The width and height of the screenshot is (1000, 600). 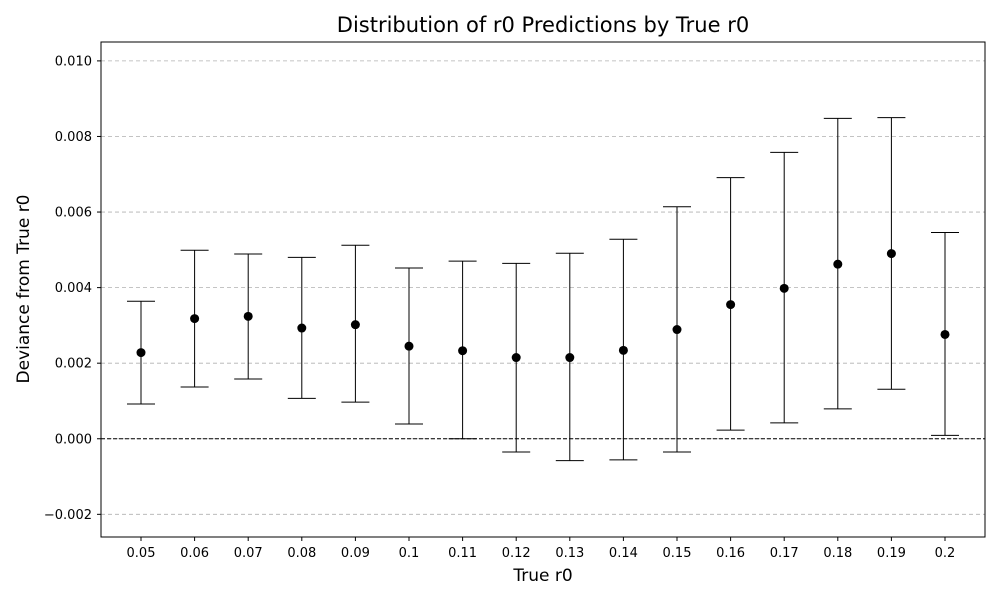 What do you see at coordinates (68, 515) in the screenshot?
I see `y-tick-label: −0.002` at bounding box center [68, 515].